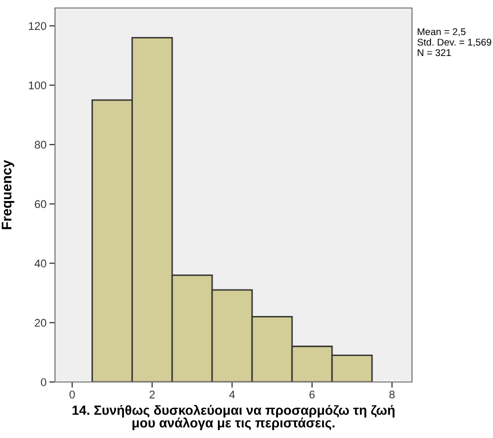 The width and height of the screenshot is (493, 438). I want to click on text: Mean = 2,5 Std. Dev. = 1,569 N = 321, so click(454, 42).